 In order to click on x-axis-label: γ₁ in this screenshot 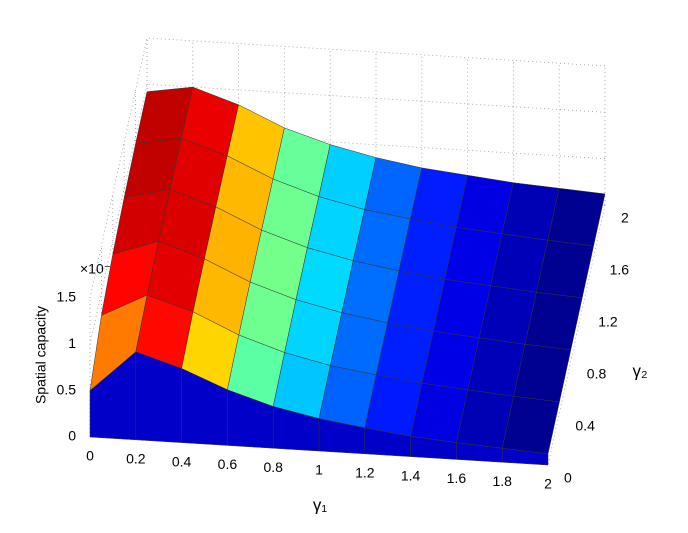, I will do `click(320, 504)`.